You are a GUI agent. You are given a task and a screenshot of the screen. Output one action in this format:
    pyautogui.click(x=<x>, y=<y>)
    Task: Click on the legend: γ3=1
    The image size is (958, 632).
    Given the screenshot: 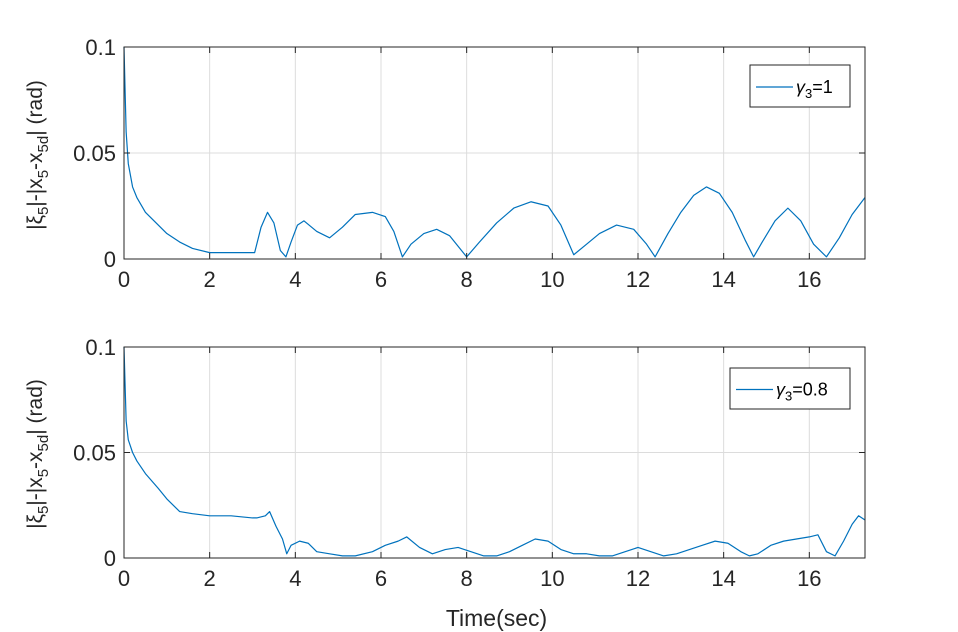 What is the action you would take?
    pyautogui.click(x=800, y=86)
    